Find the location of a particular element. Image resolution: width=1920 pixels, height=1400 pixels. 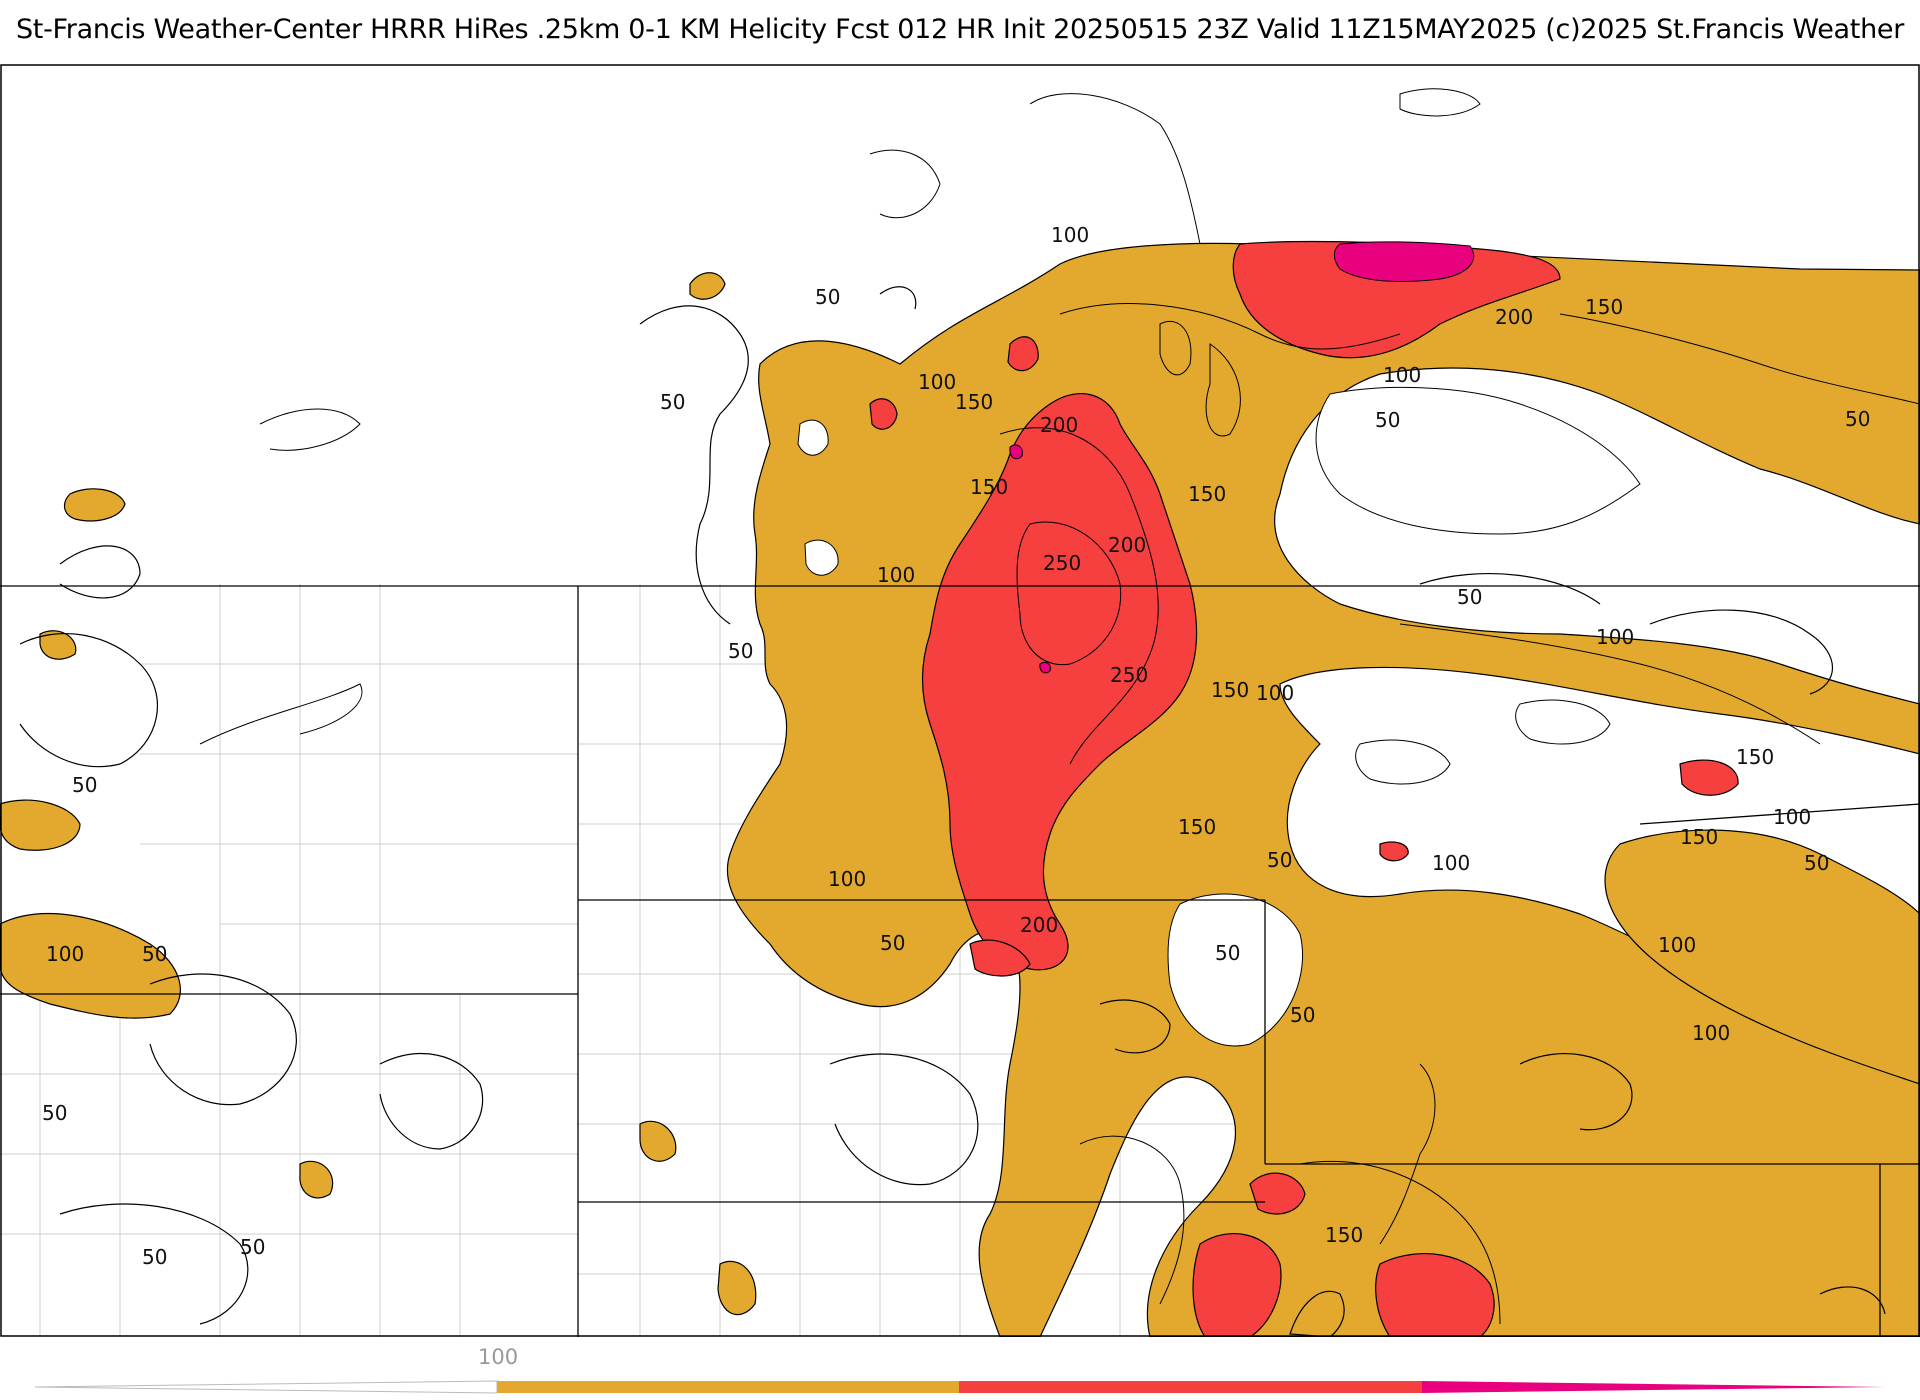

colorbar-200-segment is located at coordinates (1190, 1387).